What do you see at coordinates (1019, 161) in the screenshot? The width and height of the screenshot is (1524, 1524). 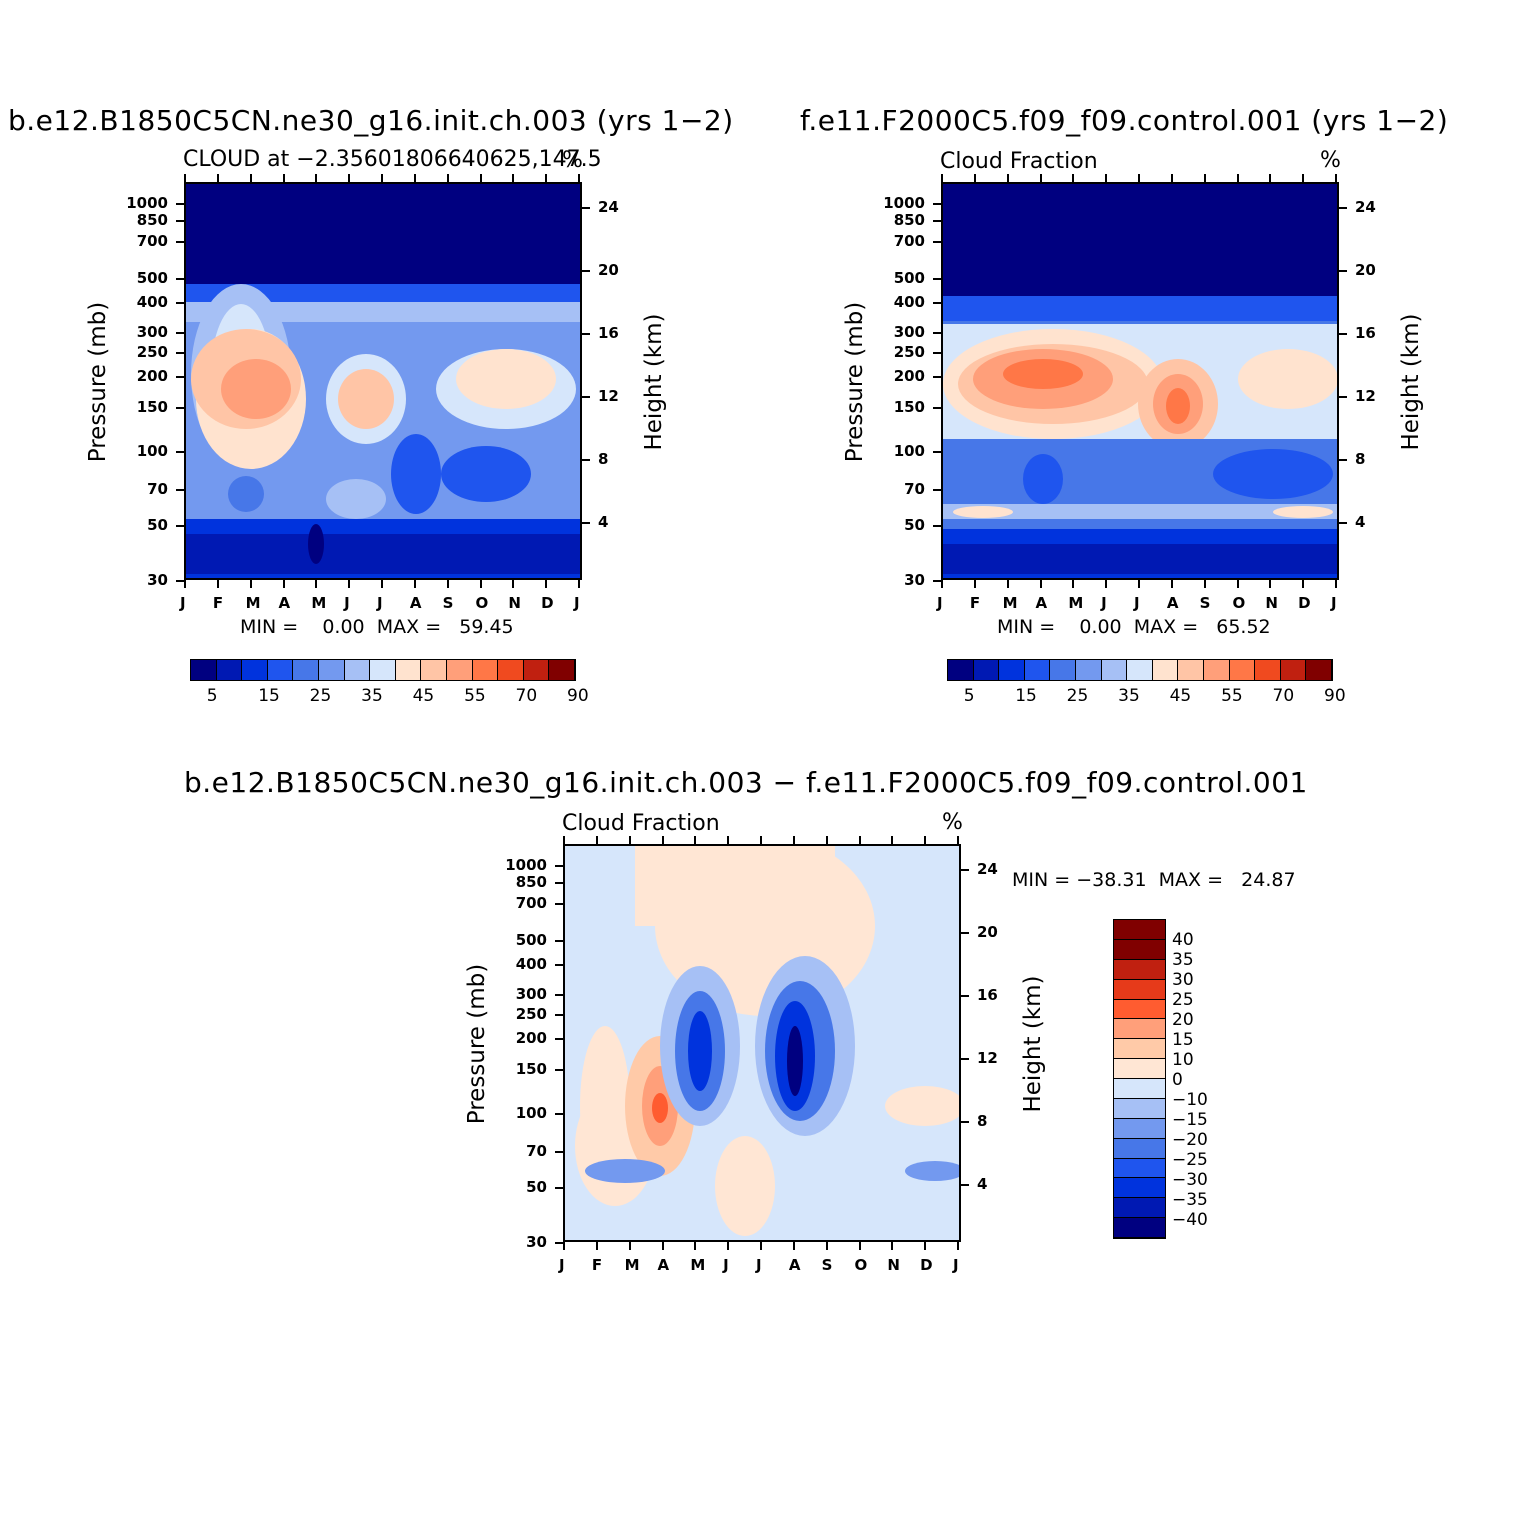 I see `panel2-subtitle: Cloud Fraction` at bounding box center [1019, 161].